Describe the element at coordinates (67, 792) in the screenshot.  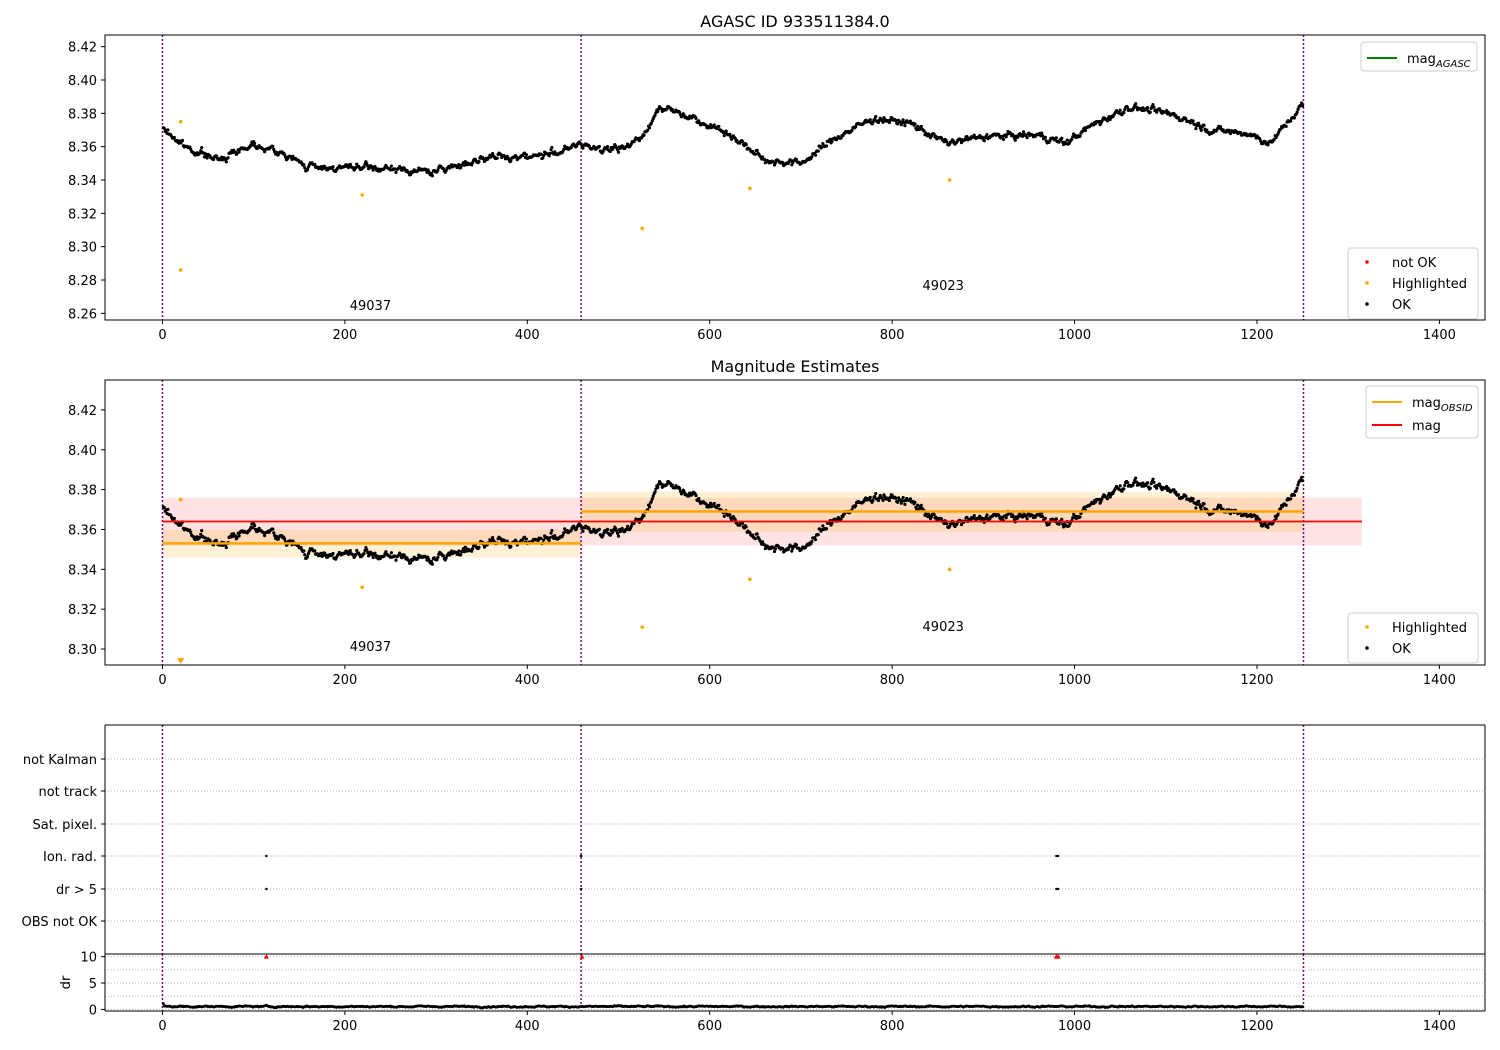
I see `flag-label: not track` at that location.